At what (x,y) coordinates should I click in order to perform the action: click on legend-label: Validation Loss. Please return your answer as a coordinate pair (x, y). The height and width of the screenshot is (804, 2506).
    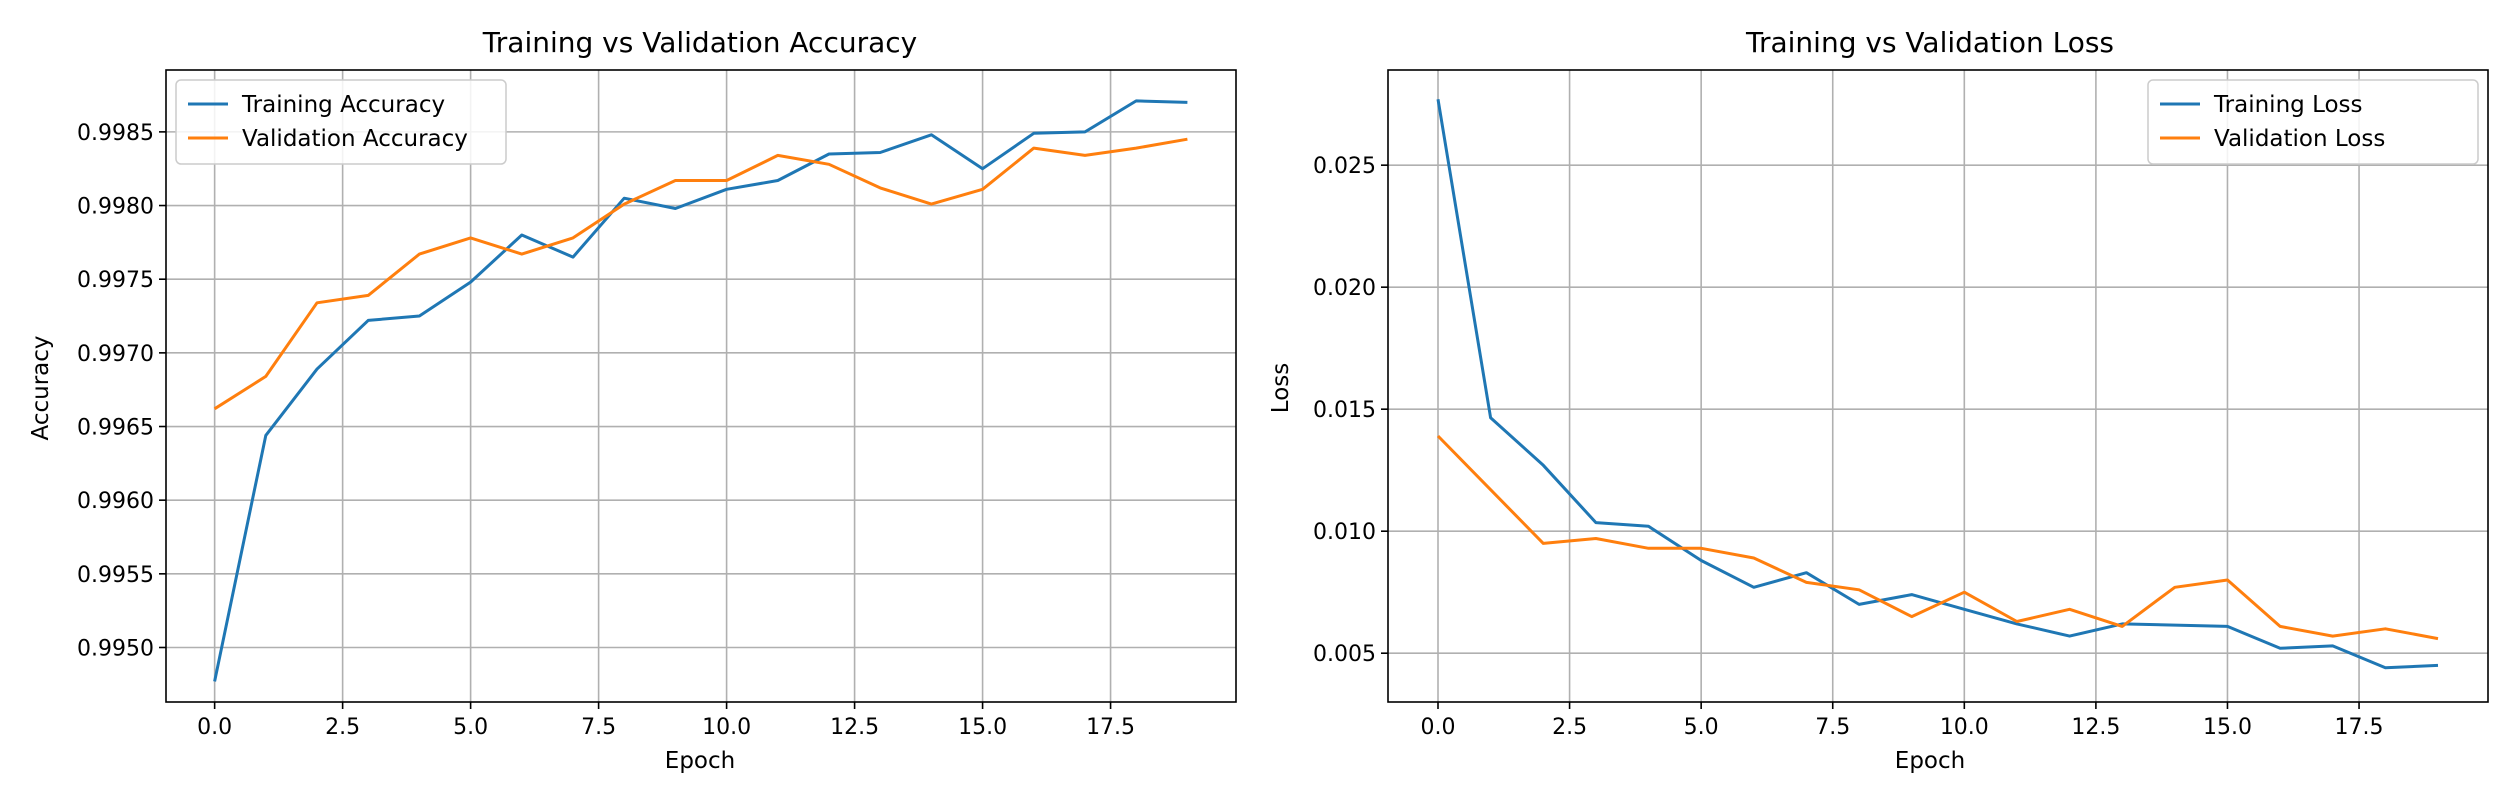
    Looking at the image, I should click on (2299, 139).